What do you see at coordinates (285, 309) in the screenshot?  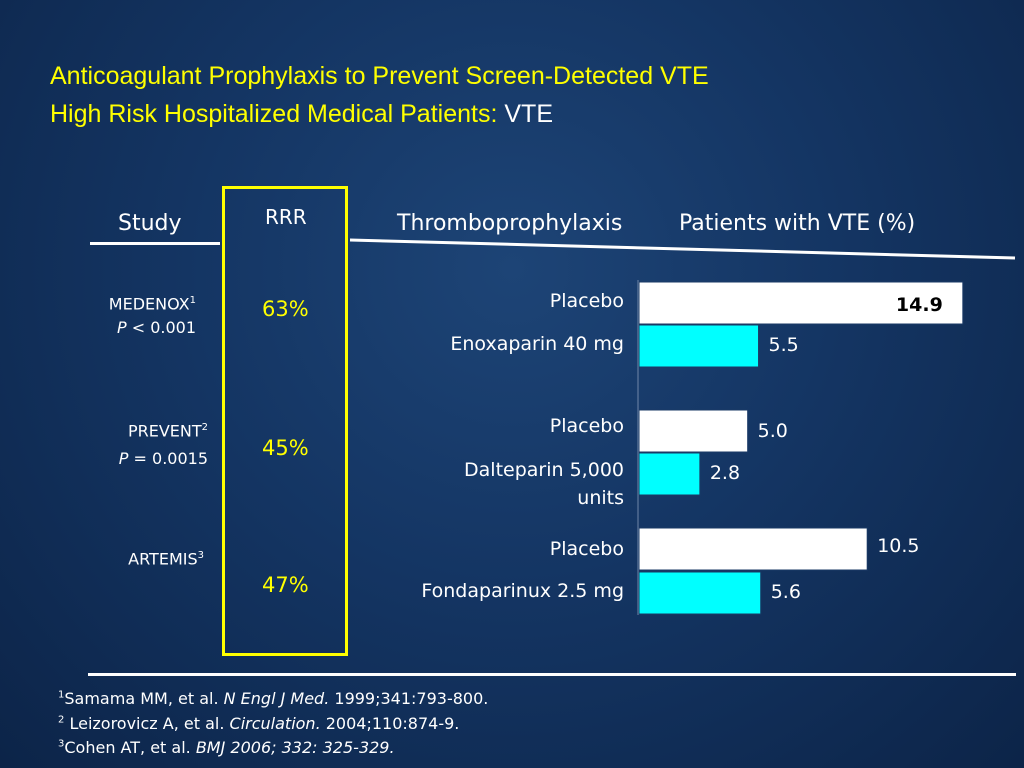 I see `rrr-value-medenox: 63%` at bounding box center [285, 309].